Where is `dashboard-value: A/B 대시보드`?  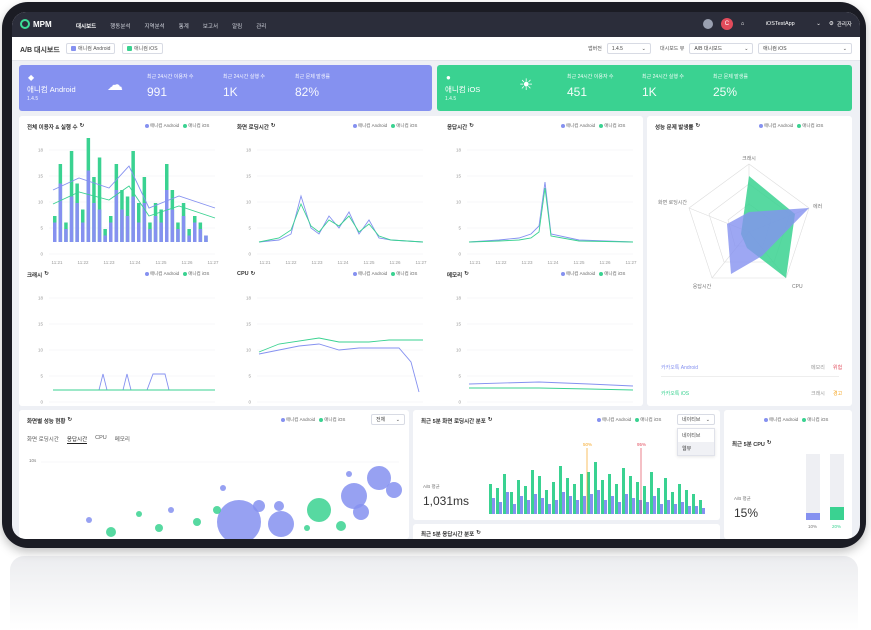 dashboard-value: A/B 대시보드 is located at coordinates (708, 49).